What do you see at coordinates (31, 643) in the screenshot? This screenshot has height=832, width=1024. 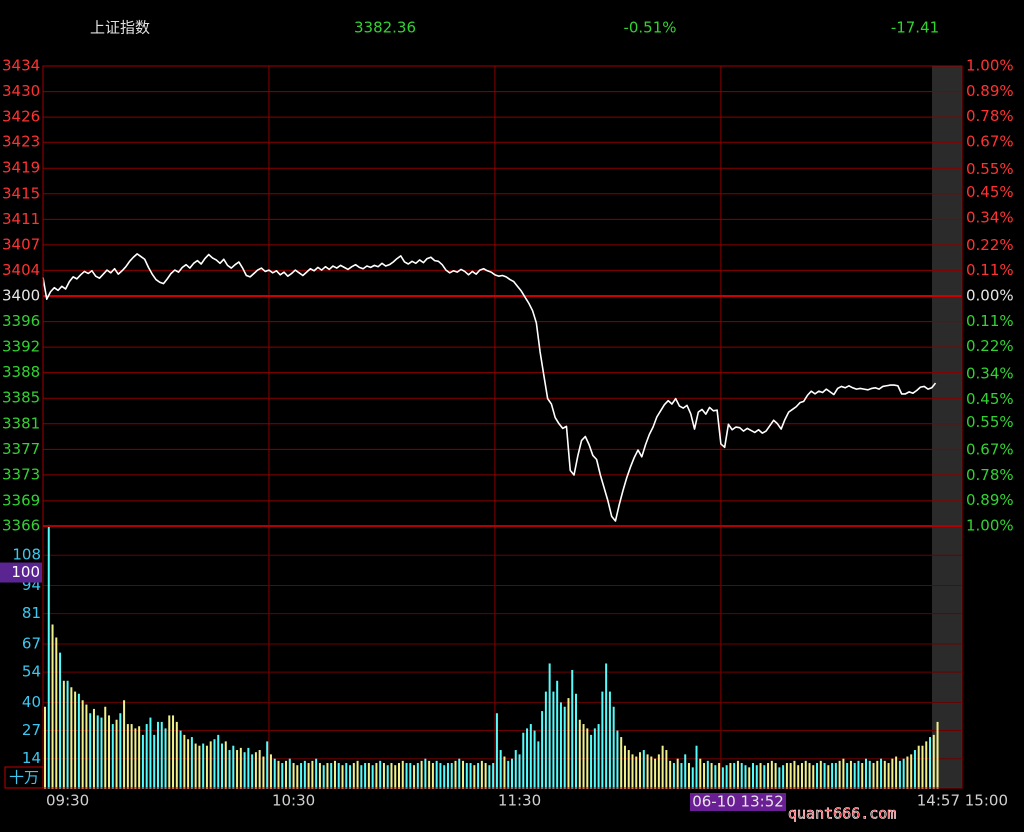 I see `volume-tick-label: 67` at bounding box center [31, 643].